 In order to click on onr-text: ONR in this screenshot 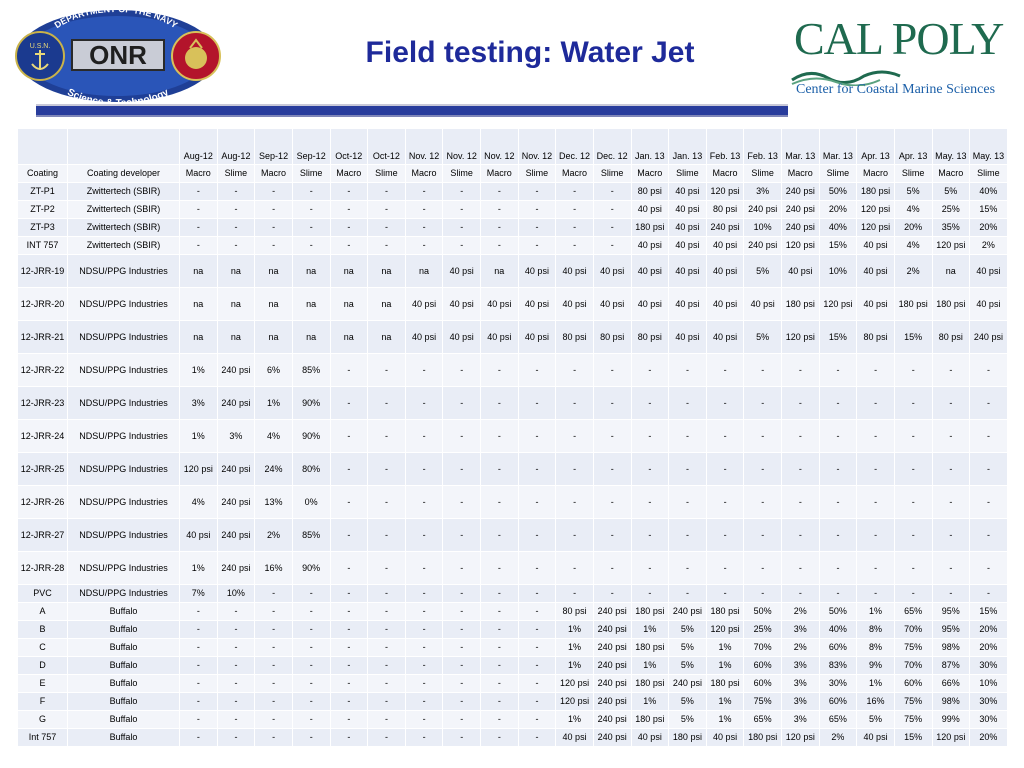, I will do `click(118, 55)`.